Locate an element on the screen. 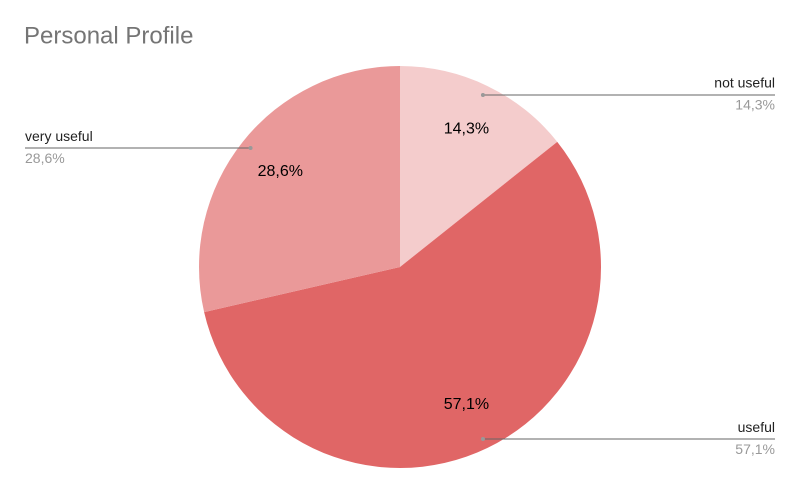 The image size is (800, 491). legend-value: 14,3% is located at coordinates (755, 105).